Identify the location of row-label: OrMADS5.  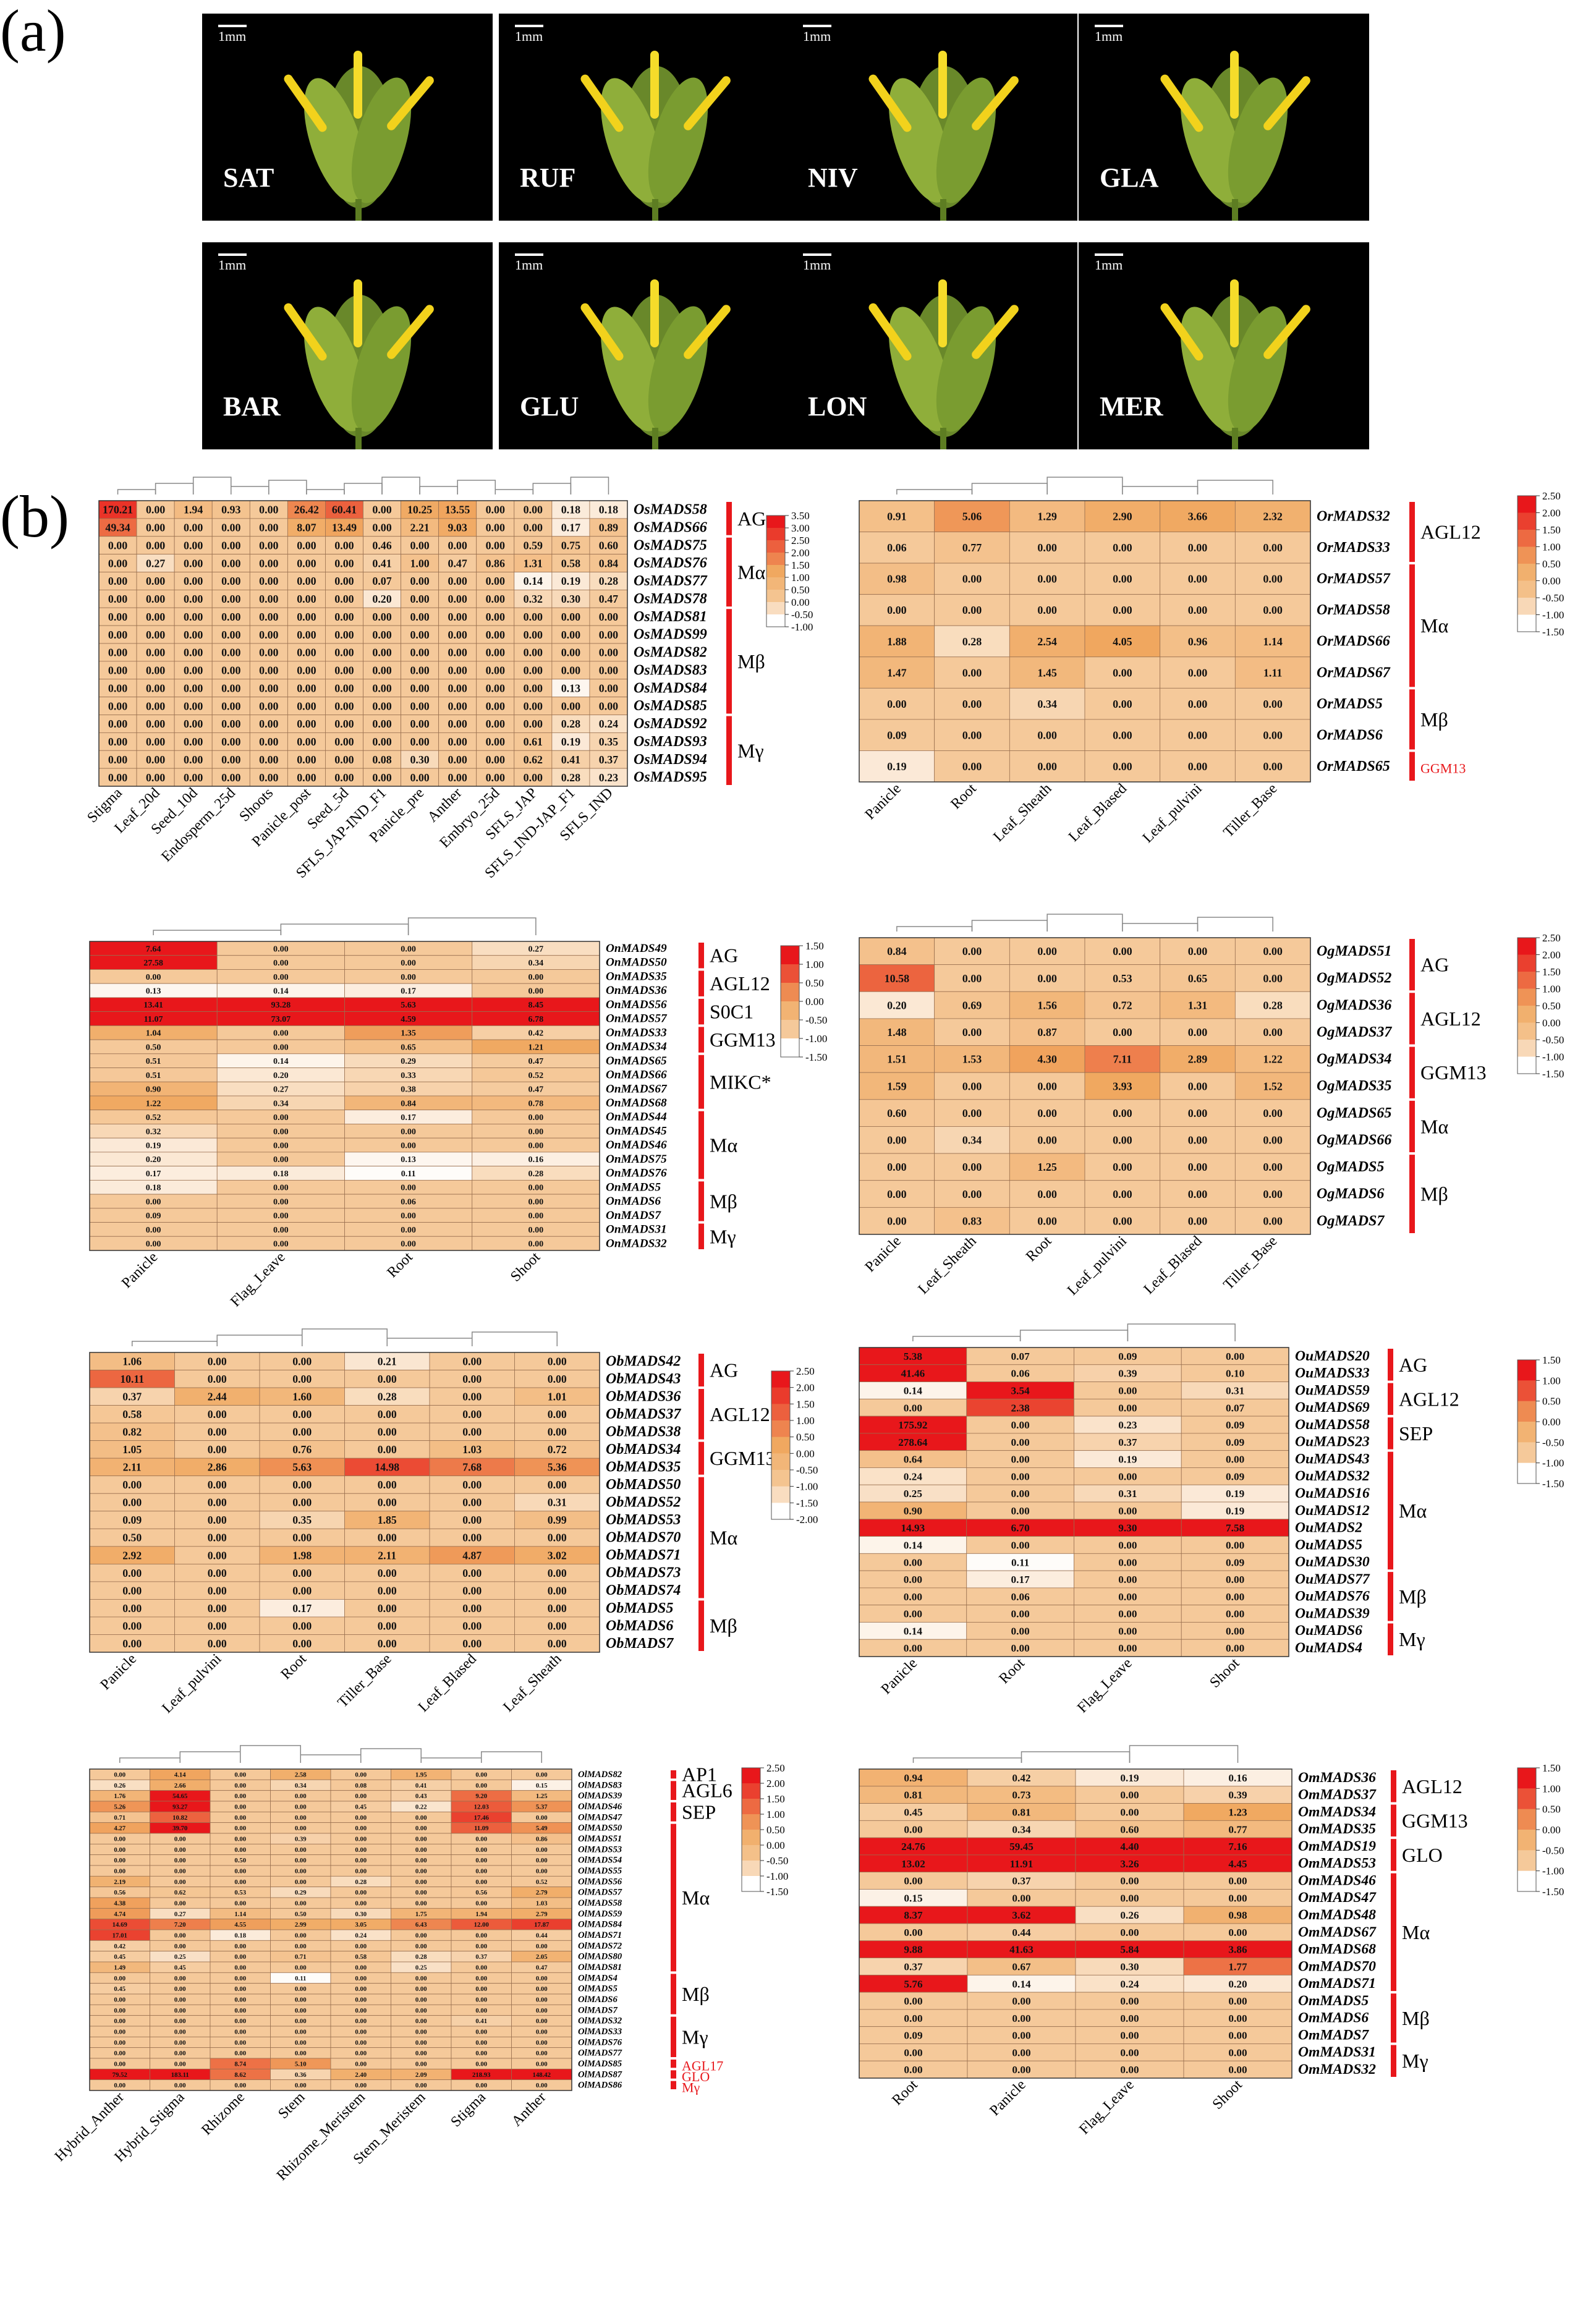
(1350, 704).